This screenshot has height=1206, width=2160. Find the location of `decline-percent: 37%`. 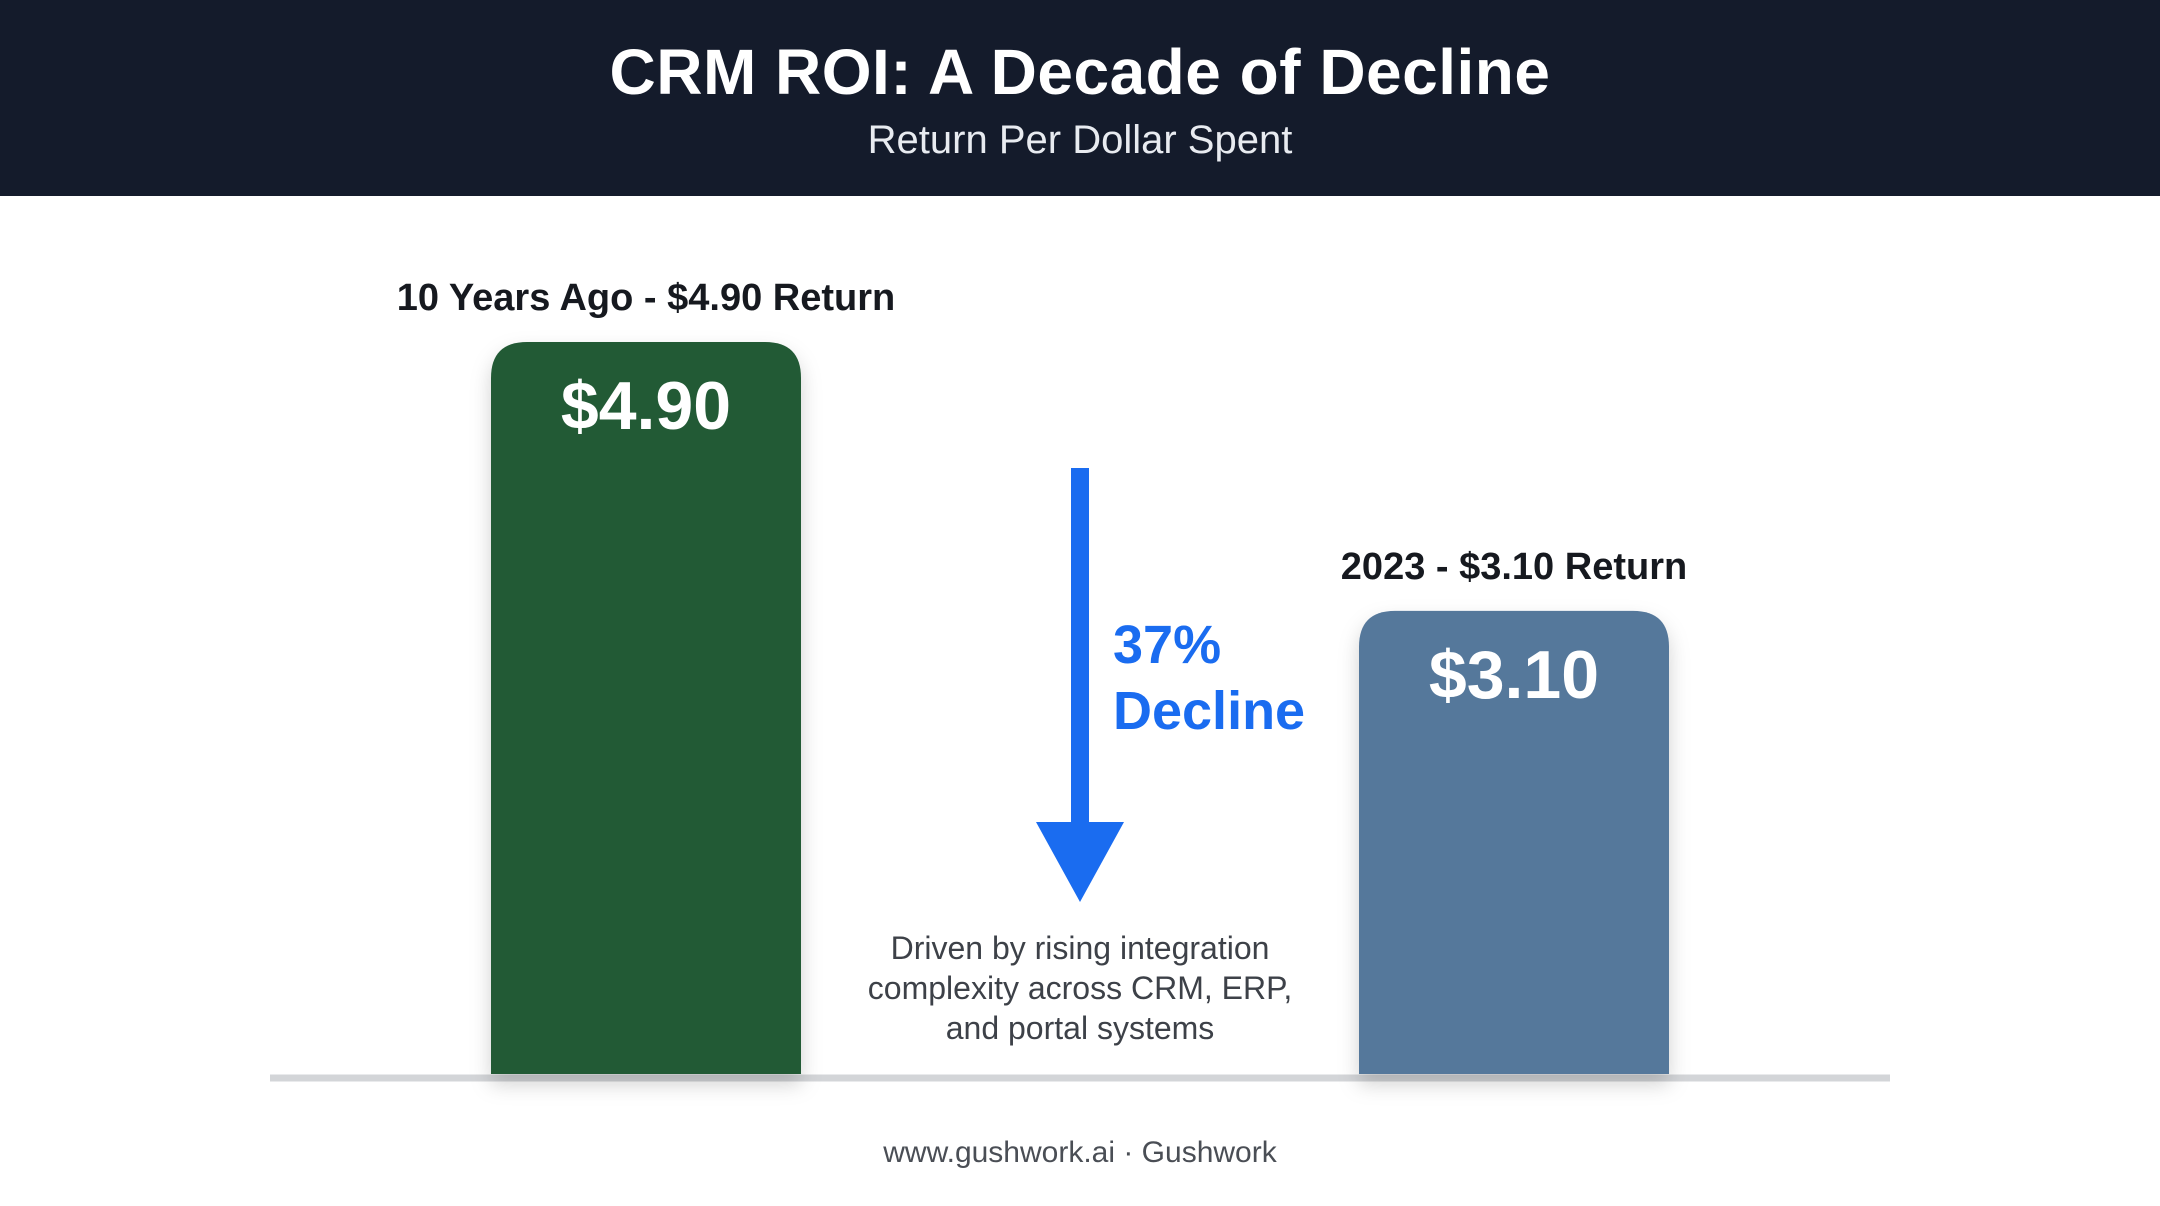

decline-percent: 37% is located at coordinates (1167, 645).